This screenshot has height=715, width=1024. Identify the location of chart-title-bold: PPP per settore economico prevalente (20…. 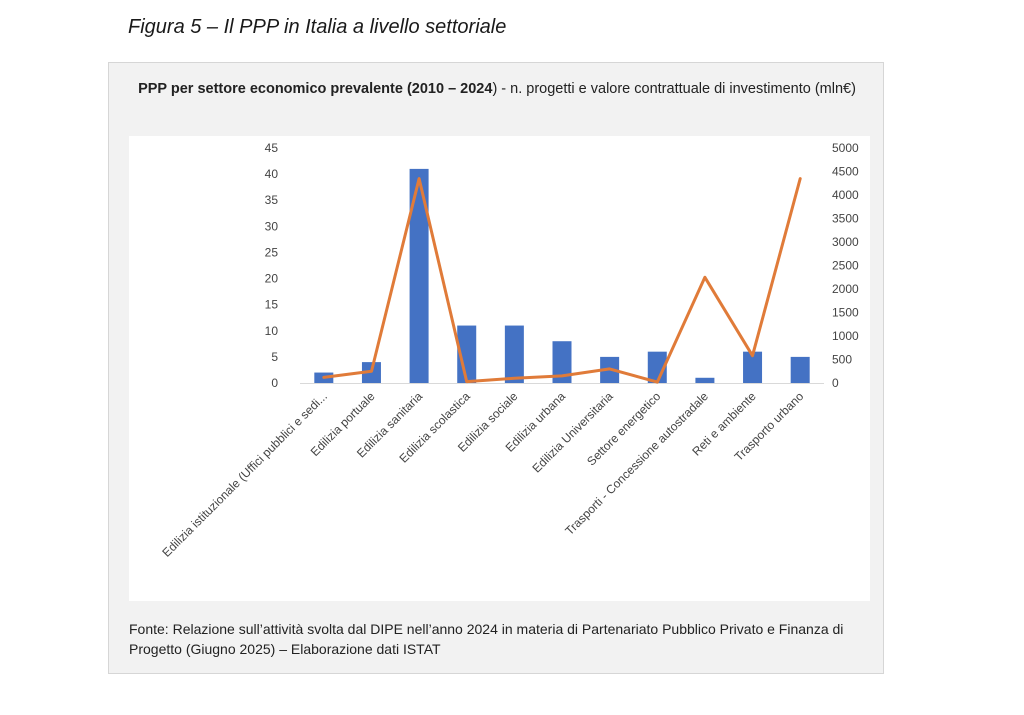
(315, 89).